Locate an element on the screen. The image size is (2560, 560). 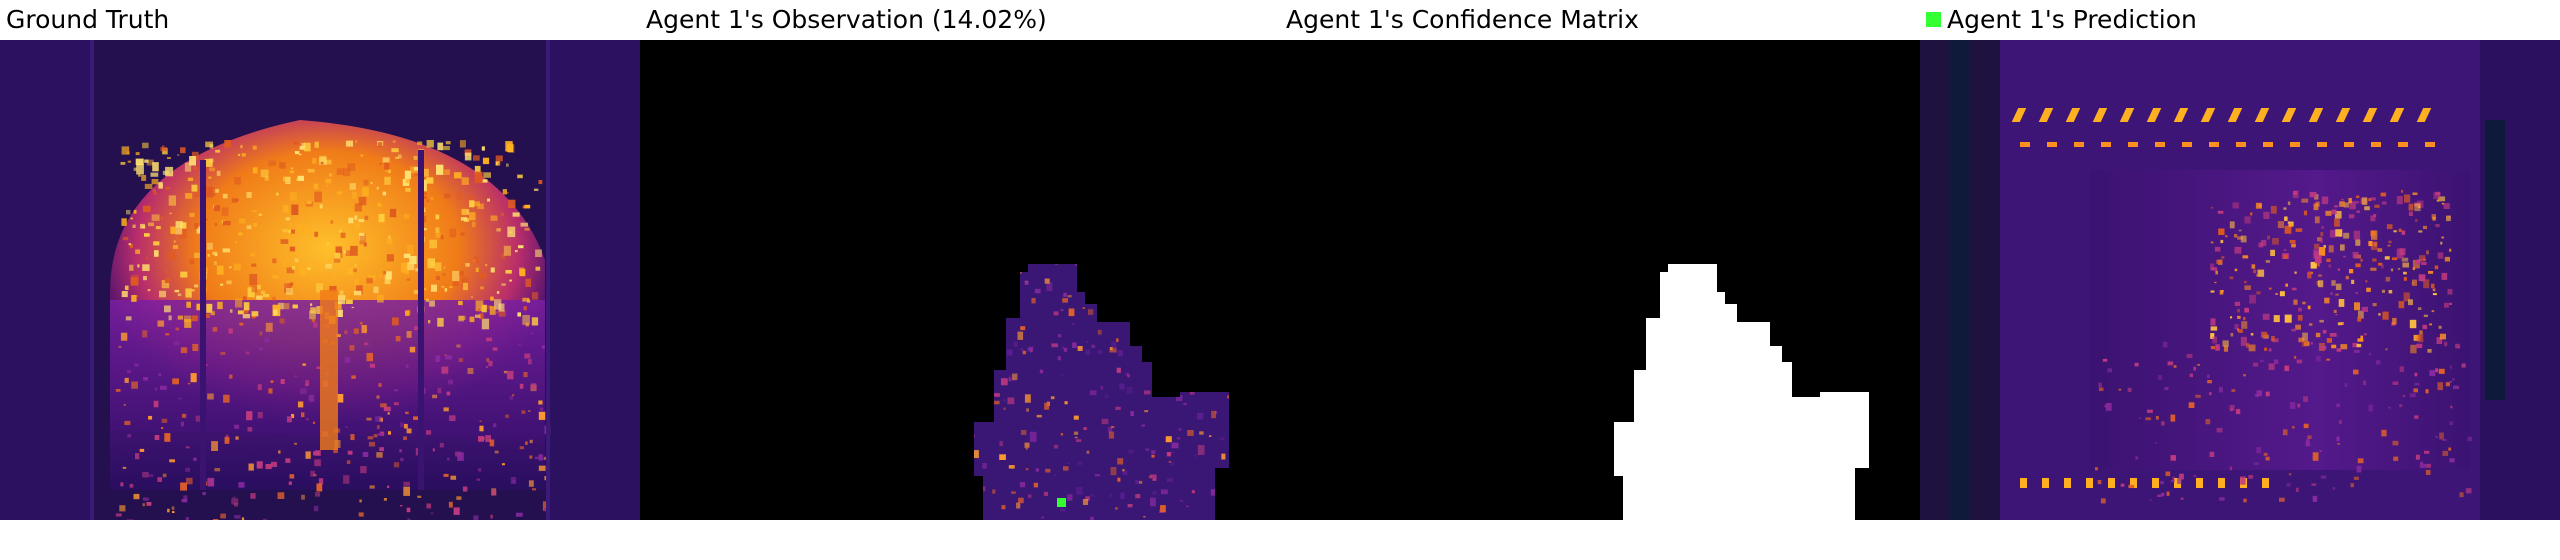
agent-marker-legend-swatch is located at coordinates (1933, 19).